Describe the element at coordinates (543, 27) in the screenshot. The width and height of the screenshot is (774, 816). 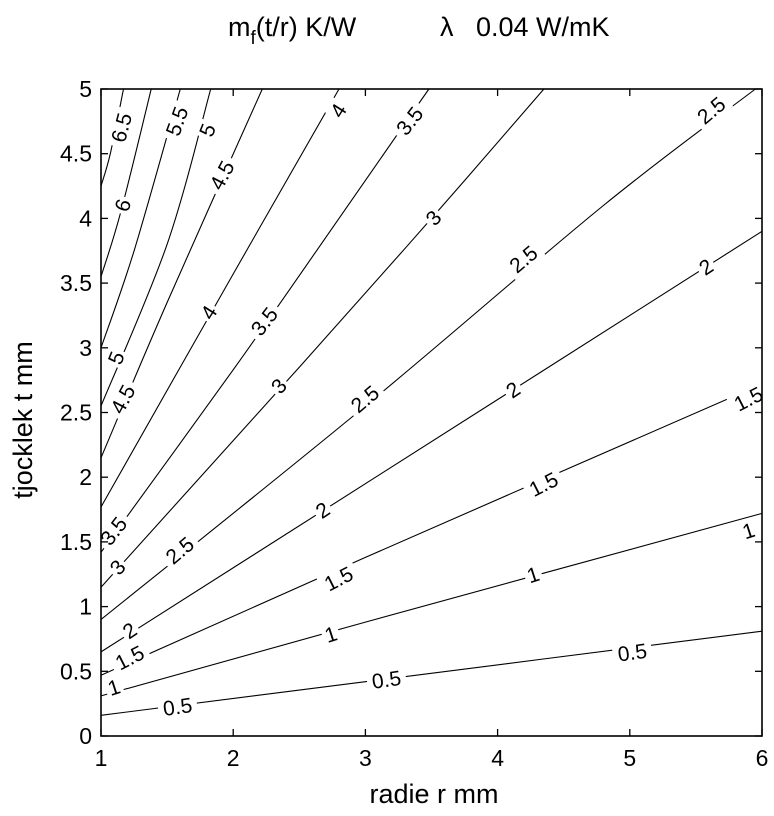
I see `title-lambda-value: 0.04 W/mK` at that location.